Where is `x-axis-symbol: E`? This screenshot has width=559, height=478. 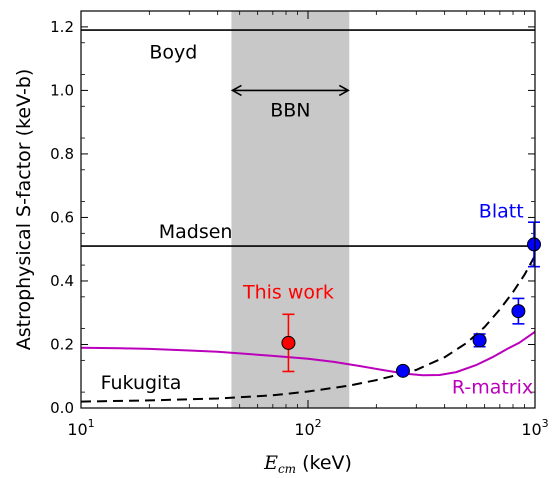
x-axis-symbol: E is located at coordinates (270, 463).